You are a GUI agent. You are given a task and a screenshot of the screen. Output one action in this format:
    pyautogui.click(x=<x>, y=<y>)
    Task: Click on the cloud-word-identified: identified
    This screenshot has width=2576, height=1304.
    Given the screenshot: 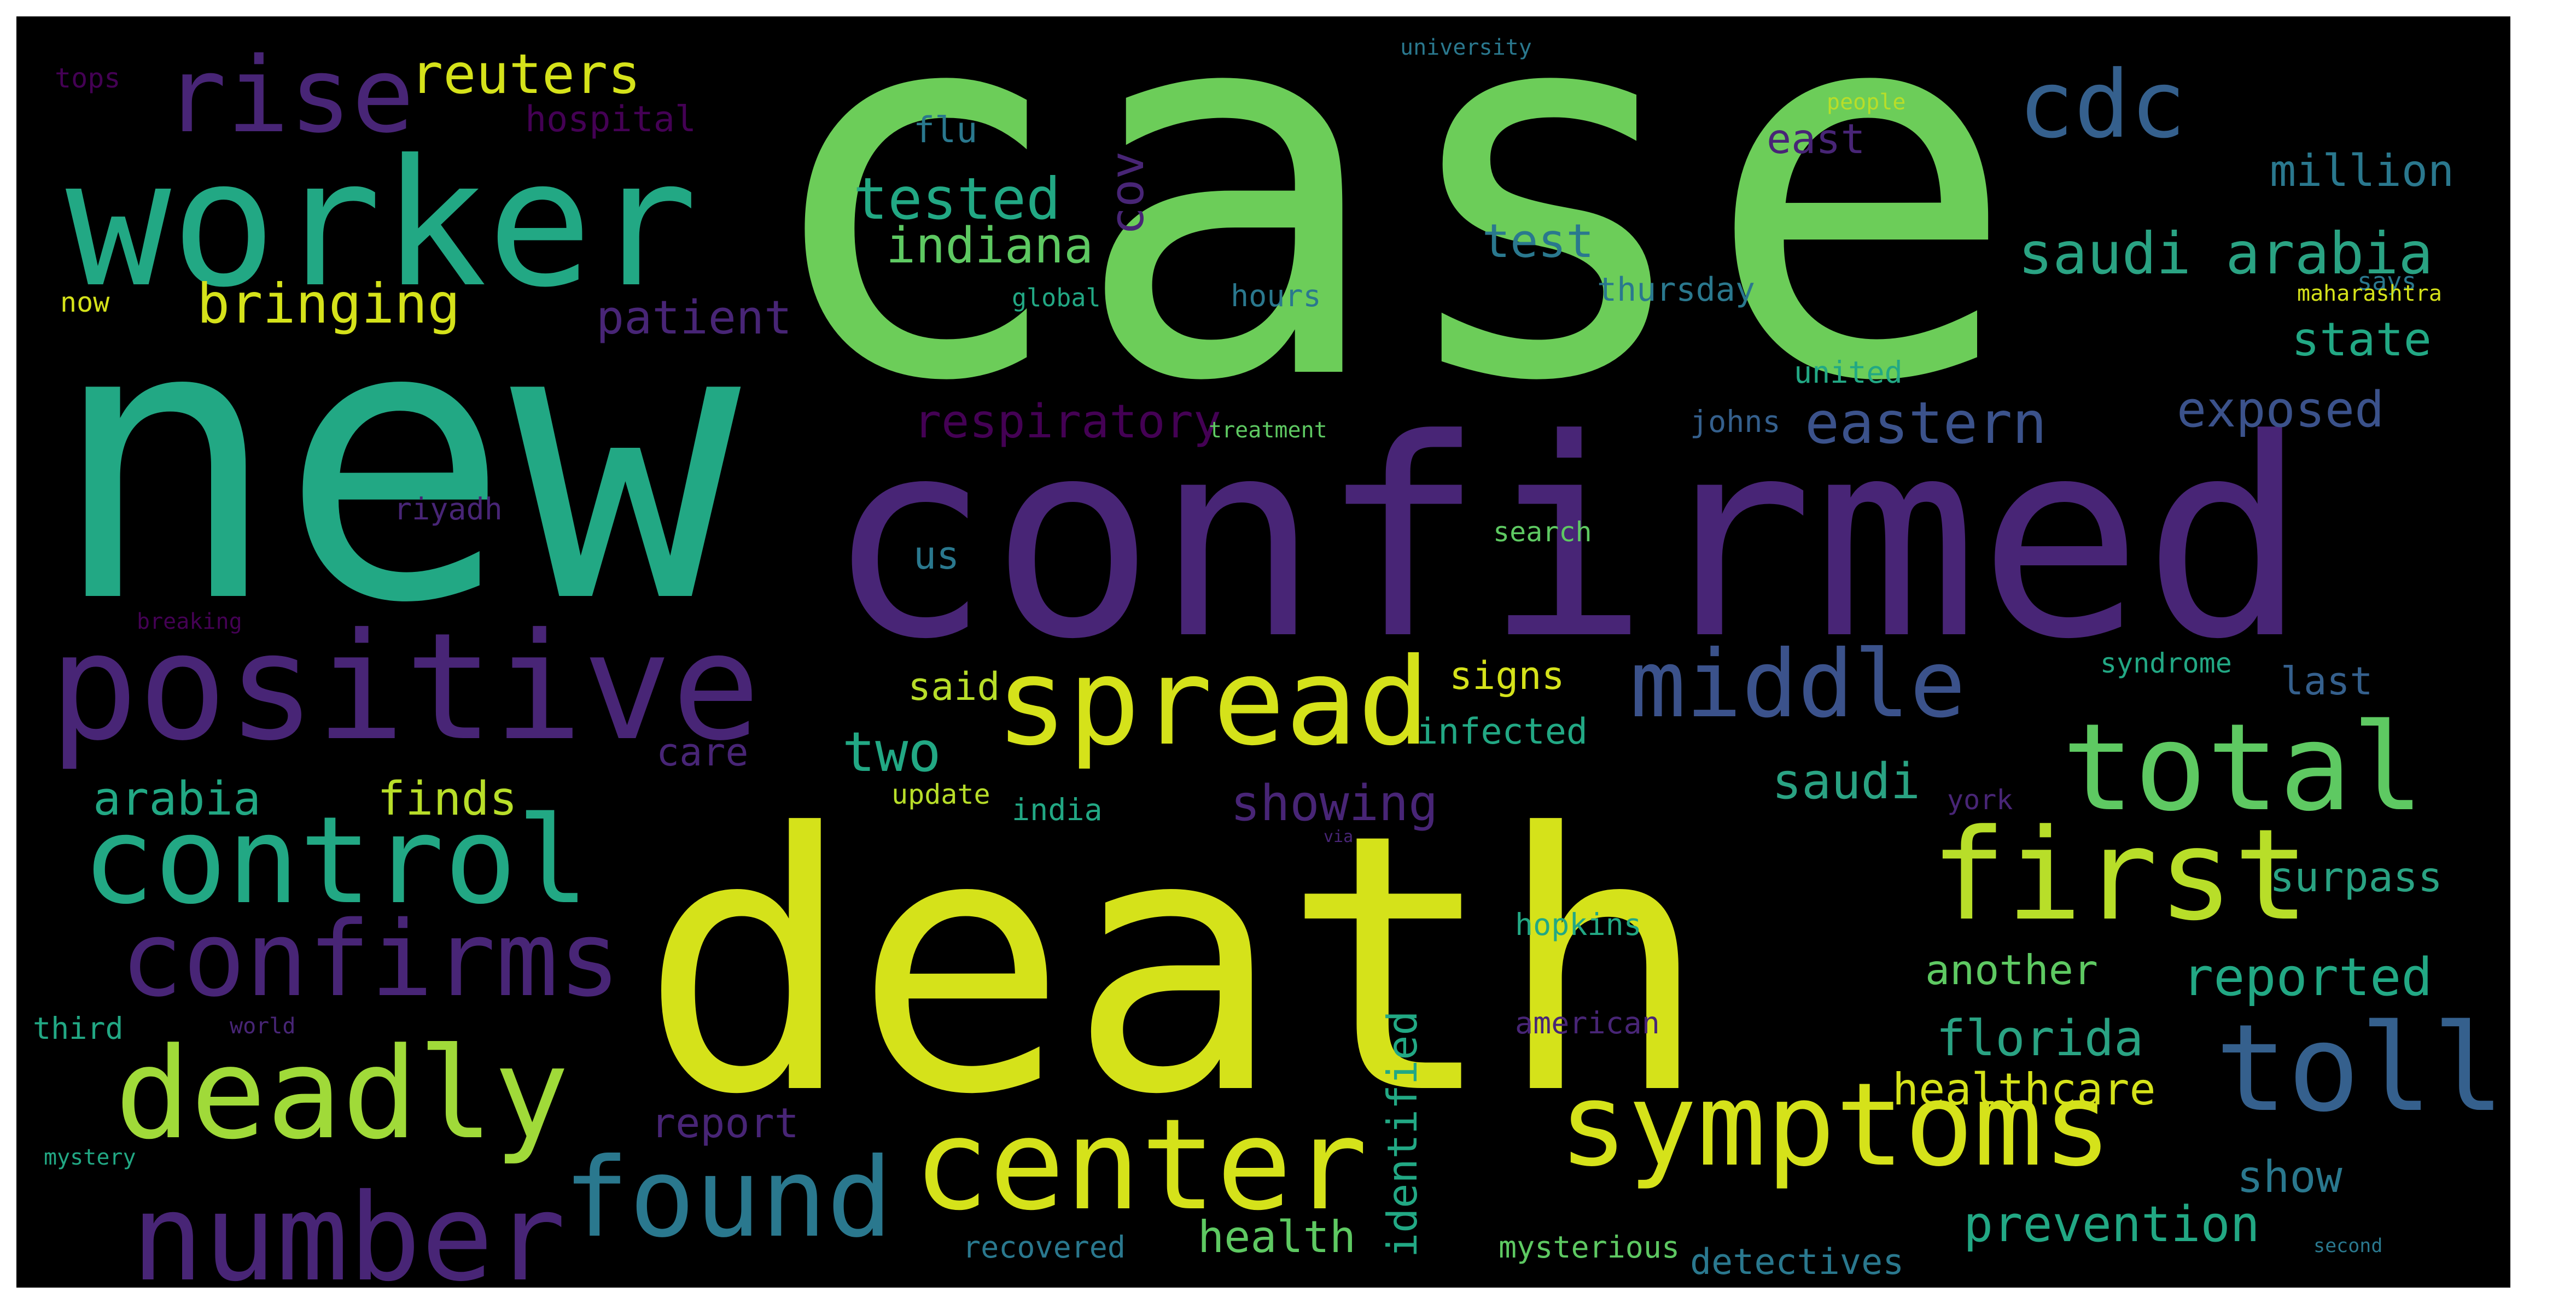 What is the action you would take?
    pyautogui.click(x=1402, y=1134)
    